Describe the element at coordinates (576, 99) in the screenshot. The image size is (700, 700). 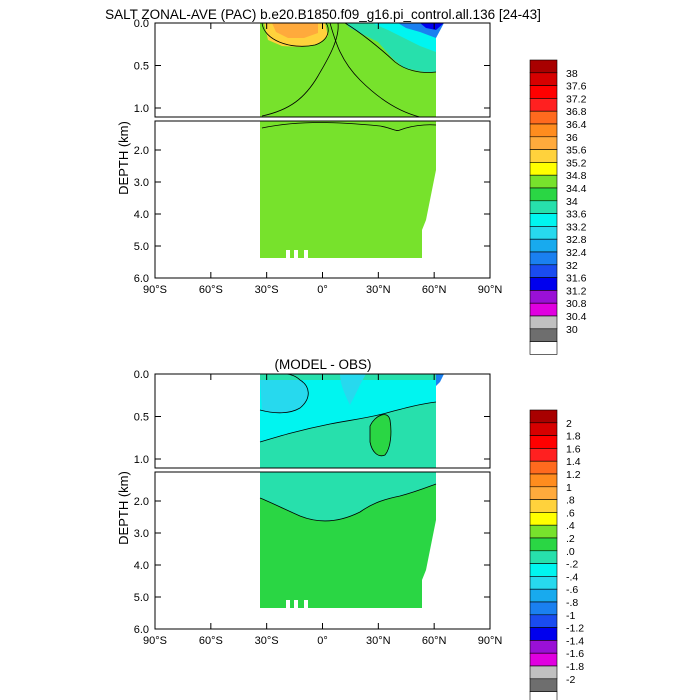
I see `top-colorbar-label-2: 37.2` at that location.